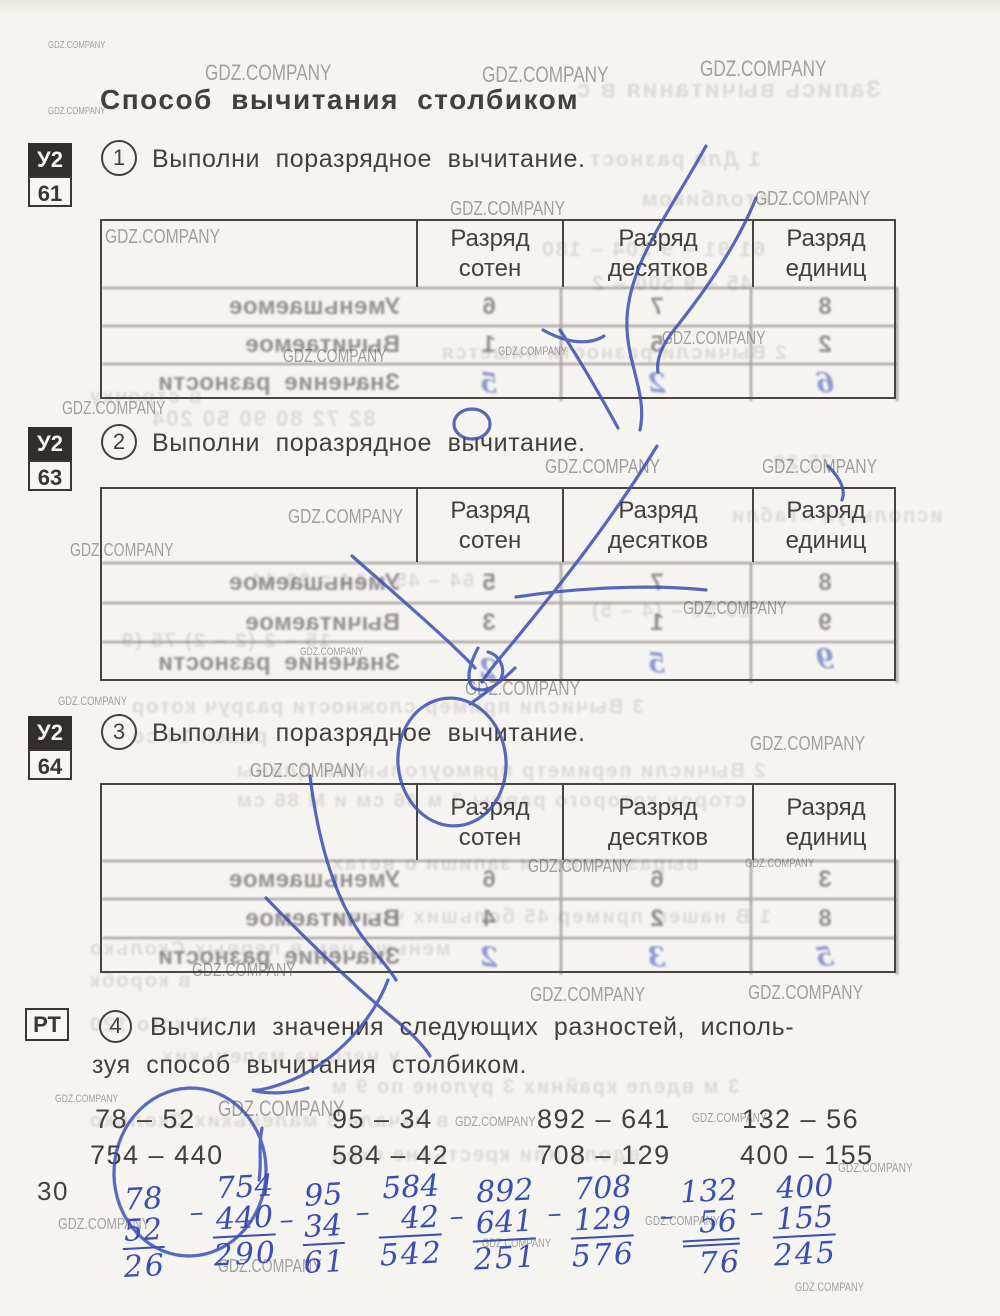 The height and width of the screenshot is (1316, 1000). I want to click on margin-badge-u2-64: У2 64, so click(50, 748).